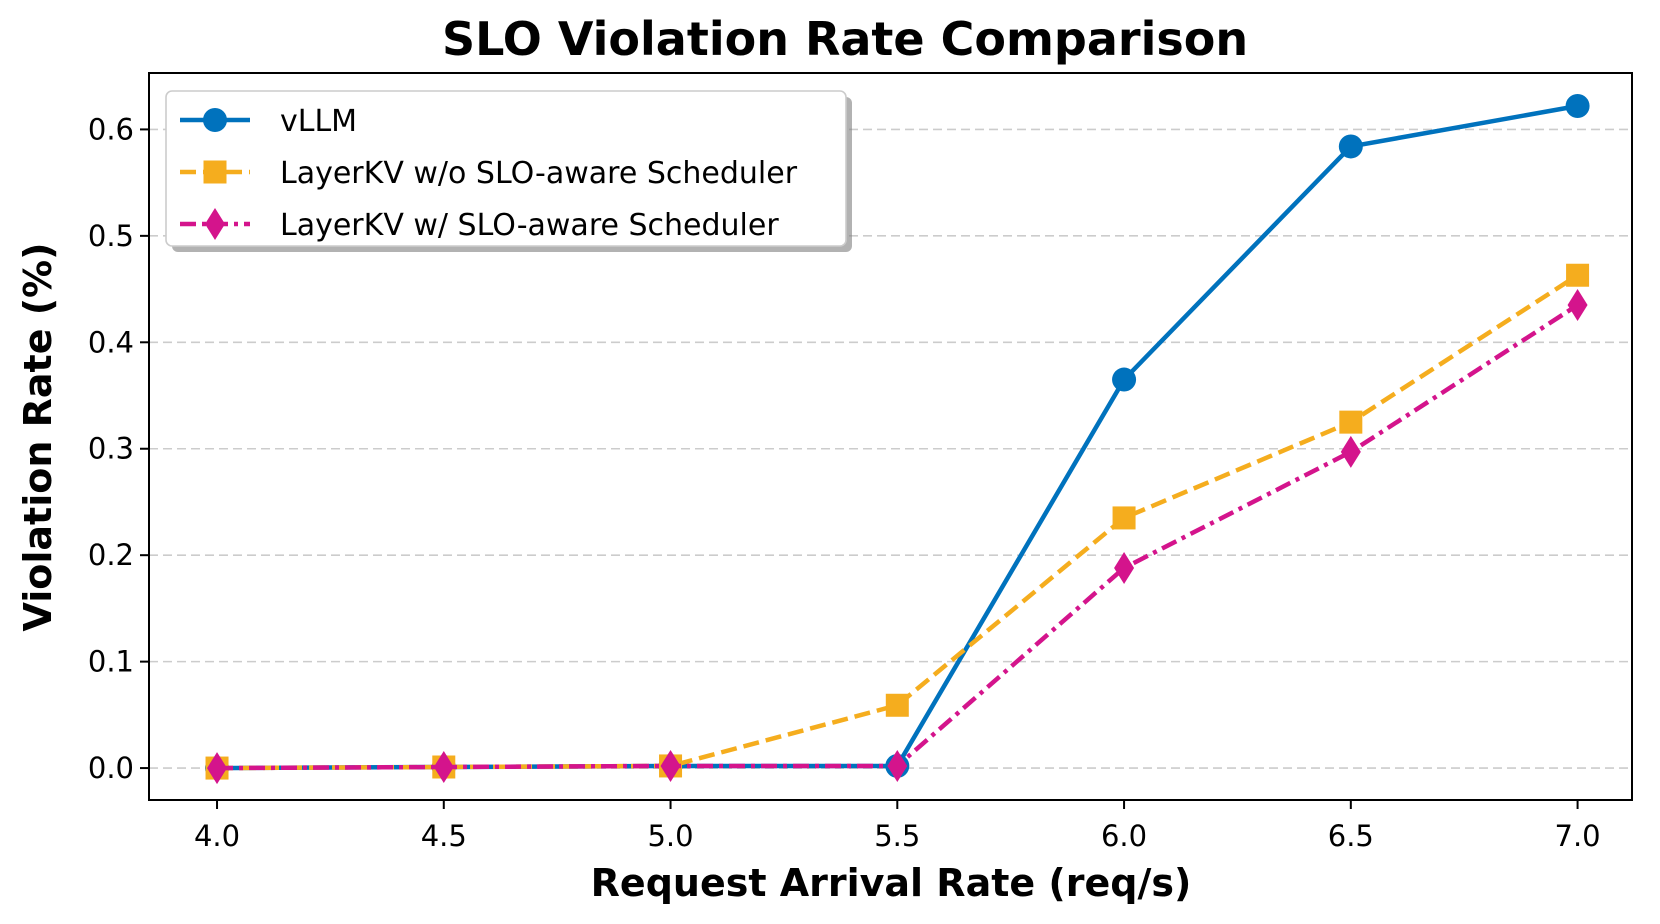 This screenshot has height=924, width=1660. I want to click on y-tick-label: 0.6, so click(111, 129).